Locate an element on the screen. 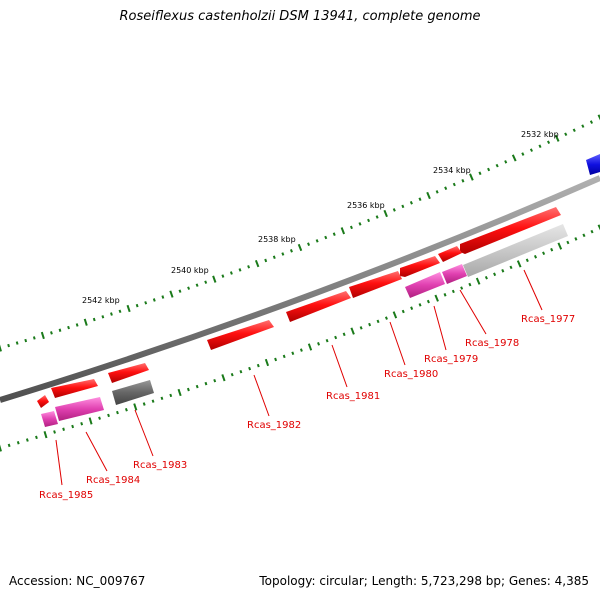 The width and height of the screenshot is (600, 600). cds-rcas-1979 is located at coordinates (420, 266).